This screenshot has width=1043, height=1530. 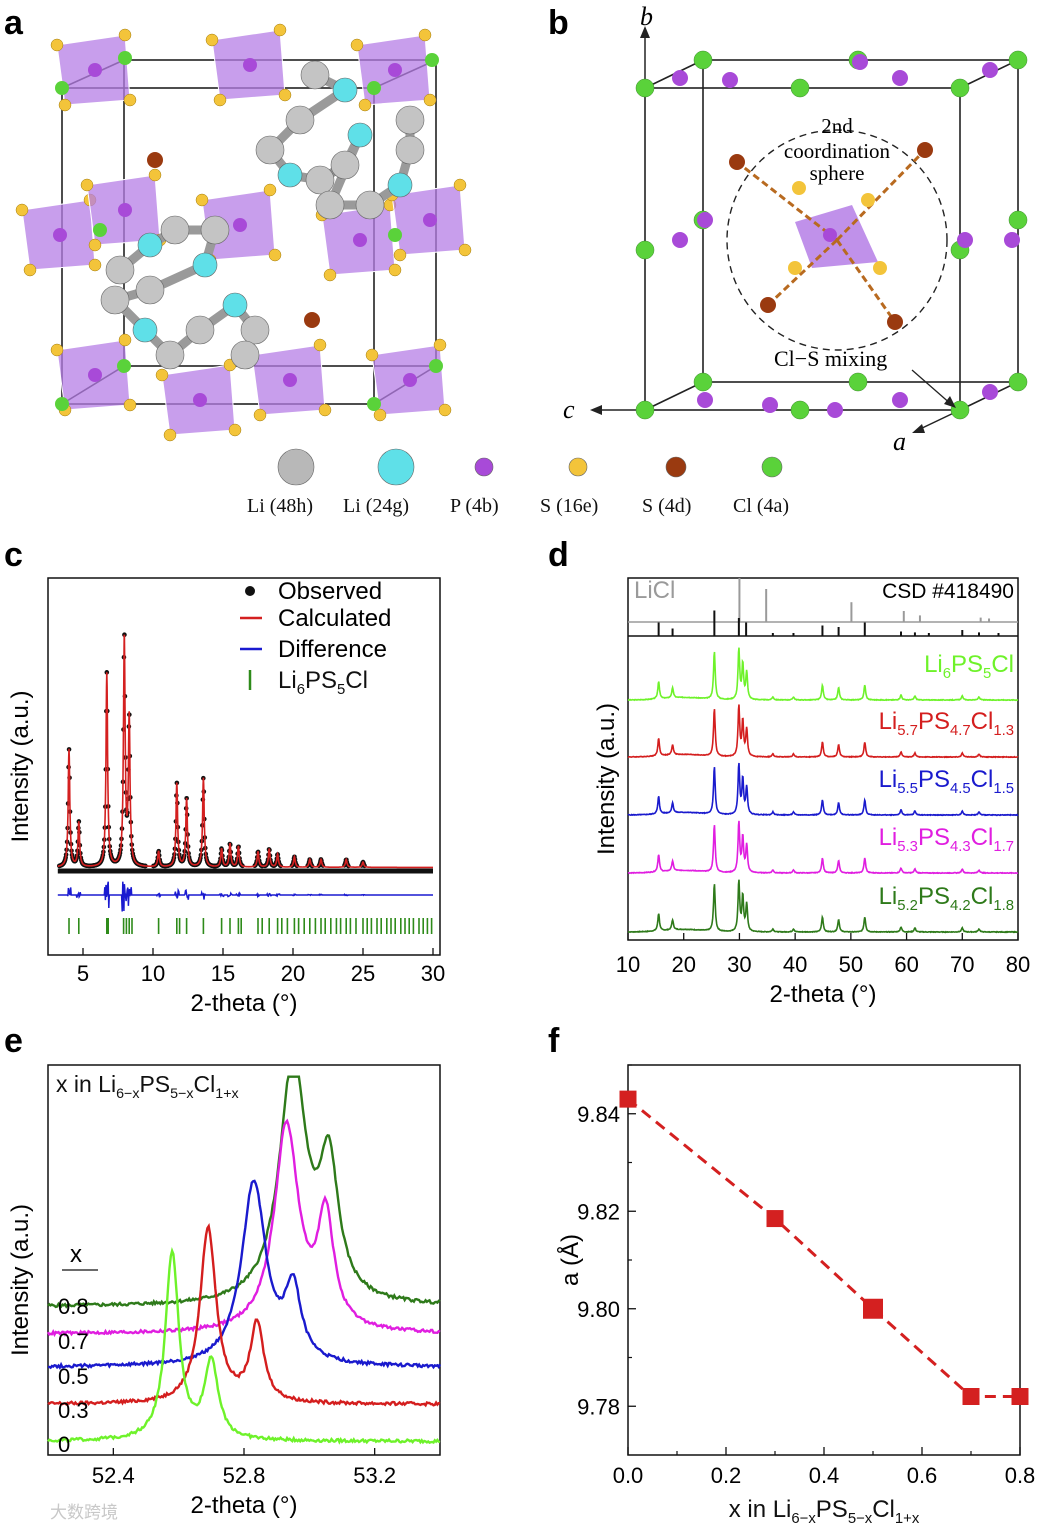 I want to click on trend-line, so click(x=823, y=1247).